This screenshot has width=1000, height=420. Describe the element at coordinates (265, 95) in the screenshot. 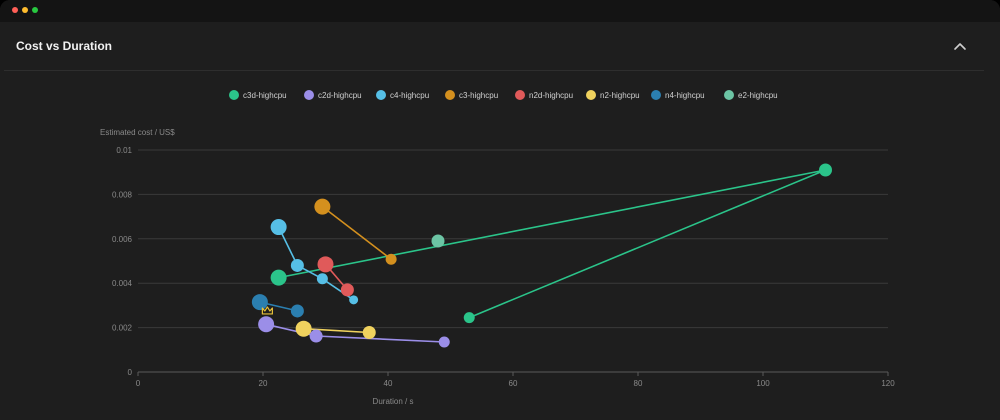

I see `legend-label: c3d-highcpu` at that location.